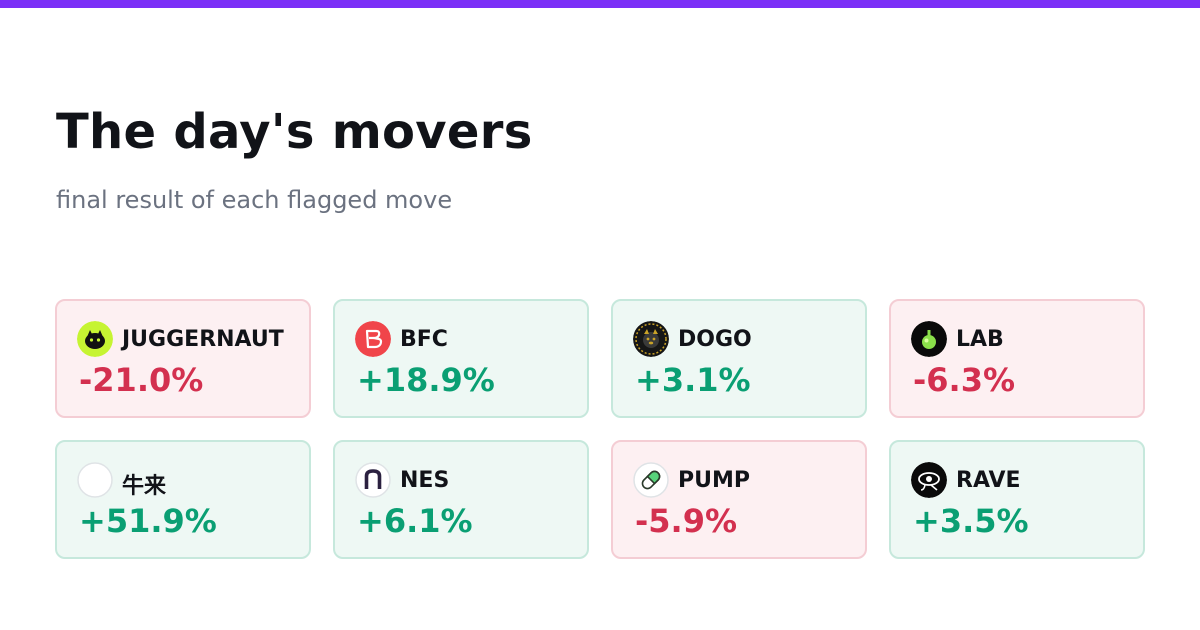 Image resolution: width=1200 pixels, height=630 pixels. Describe the element at coordinates (373, 480) in the screenshot. I see `nes-logo-icon` at that location.